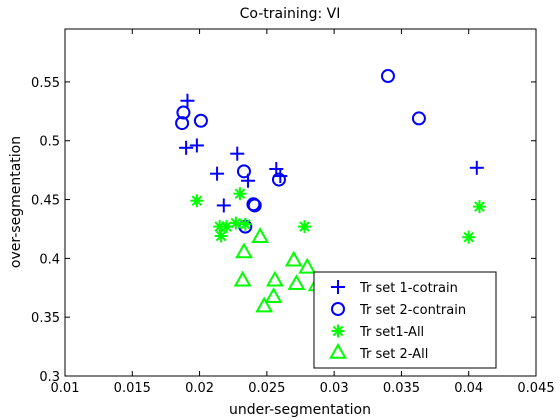 The width and height of the screenshot is (560, 420). I want to click on y-tick-label: 0.55, so click(45, 83).